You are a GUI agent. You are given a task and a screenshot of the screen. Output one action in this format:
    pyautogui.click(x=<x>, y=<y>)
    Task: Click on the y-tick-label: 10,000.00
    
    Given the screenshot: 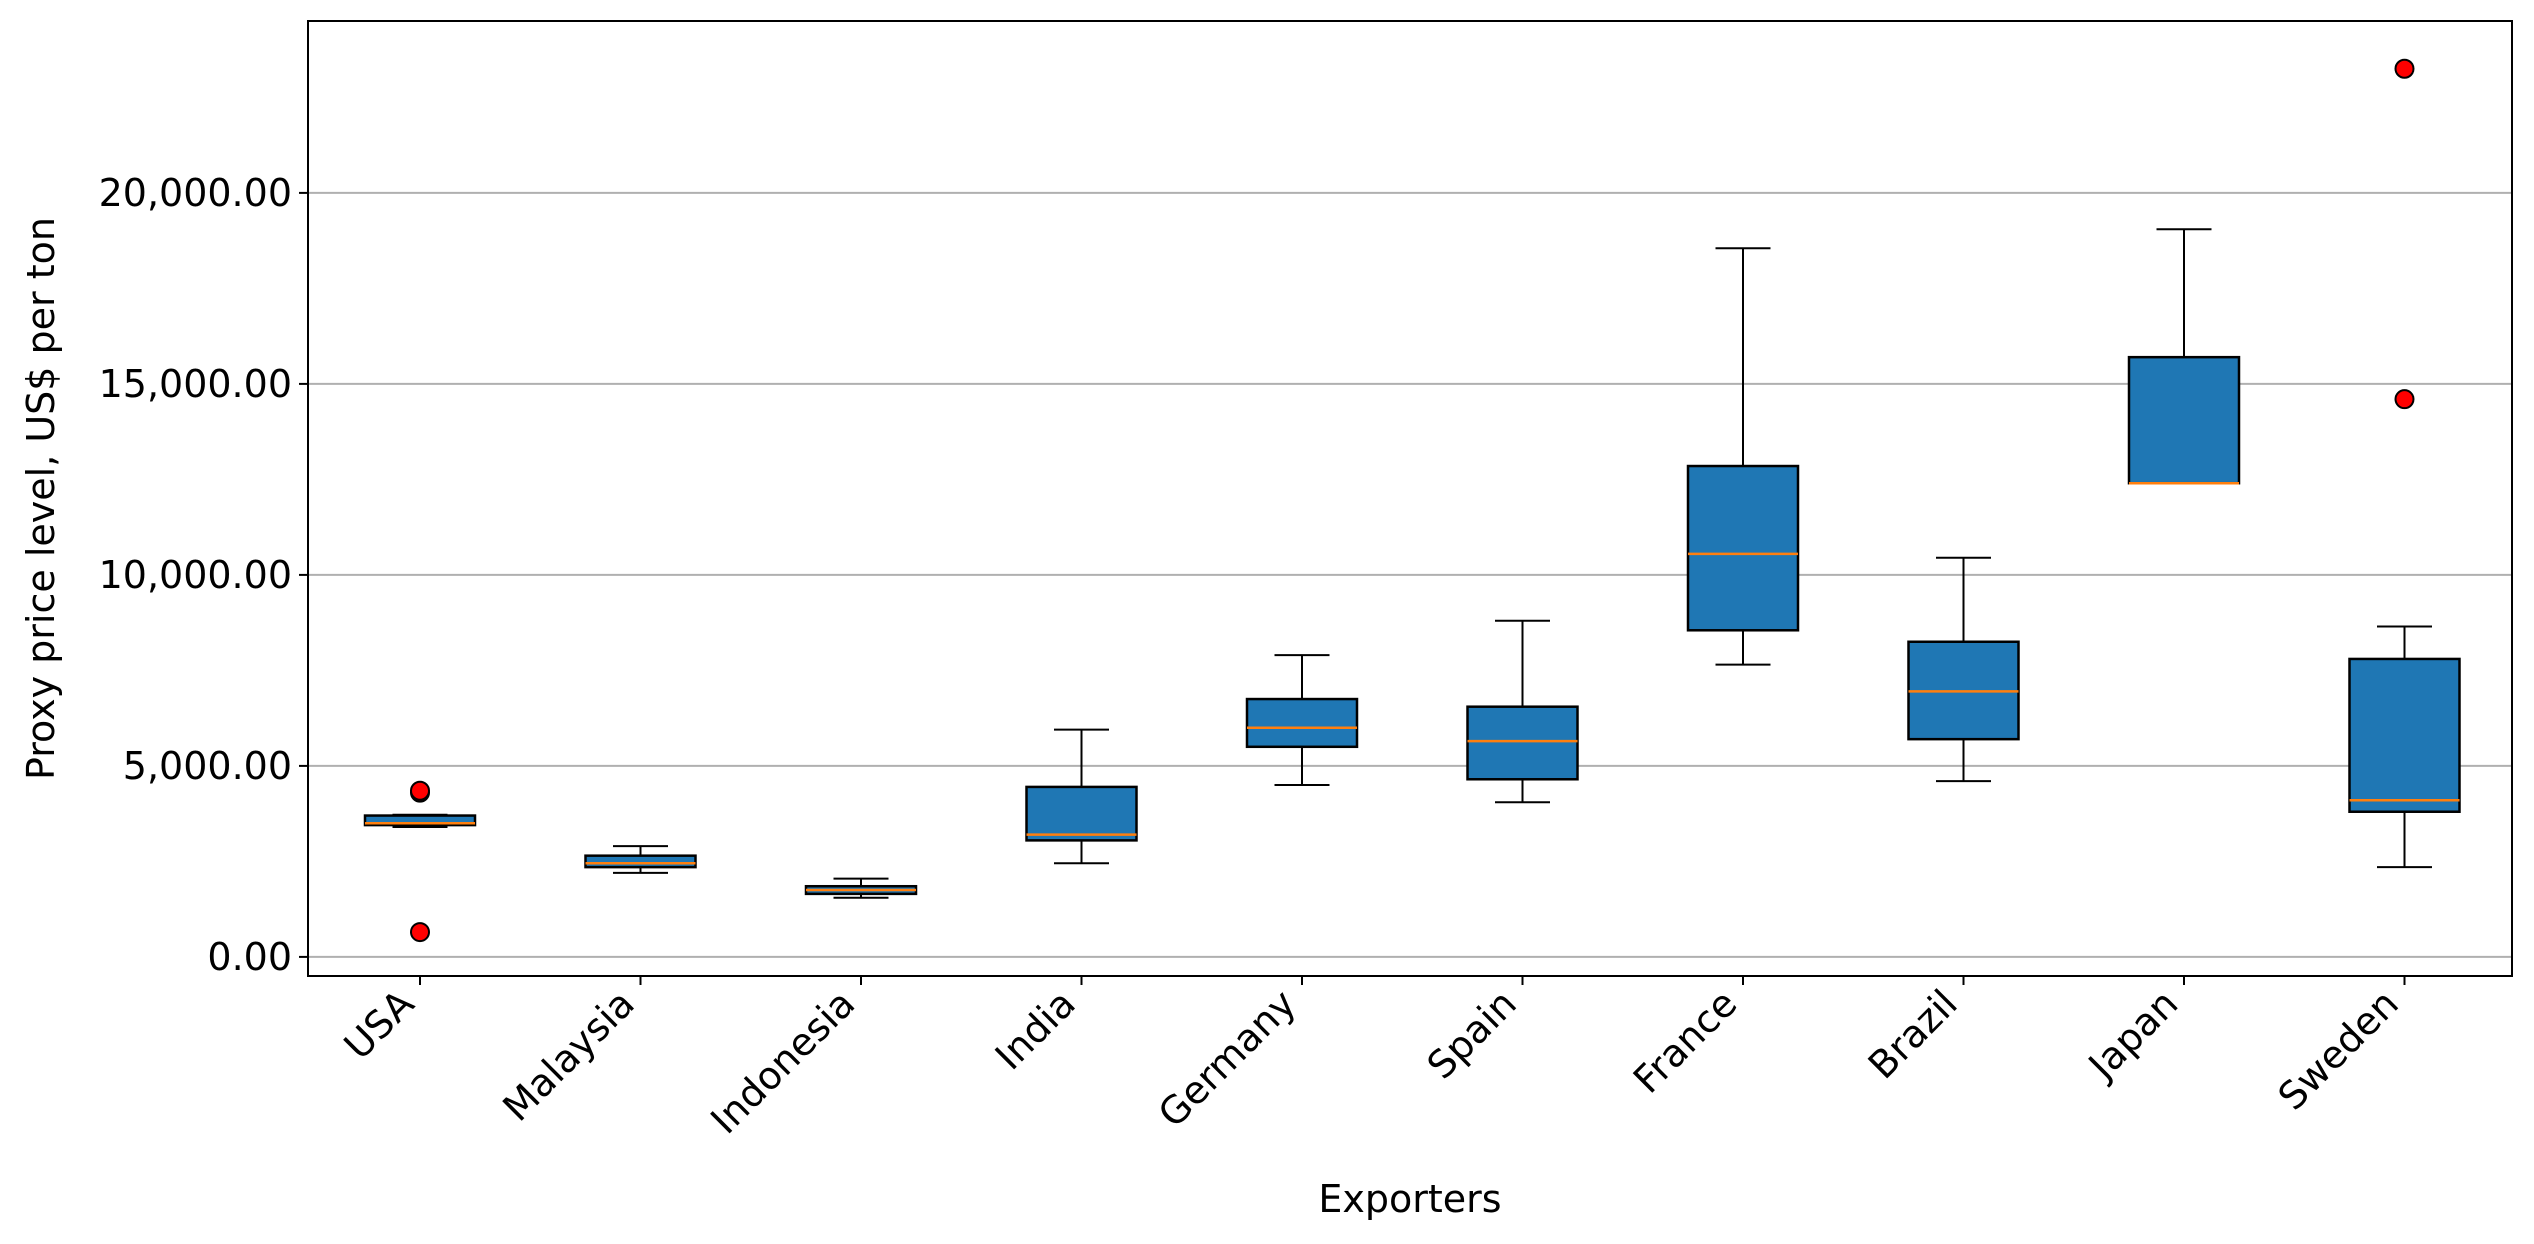 What is the action you would take?
    pyautogui.click(x=195, y=575)
    